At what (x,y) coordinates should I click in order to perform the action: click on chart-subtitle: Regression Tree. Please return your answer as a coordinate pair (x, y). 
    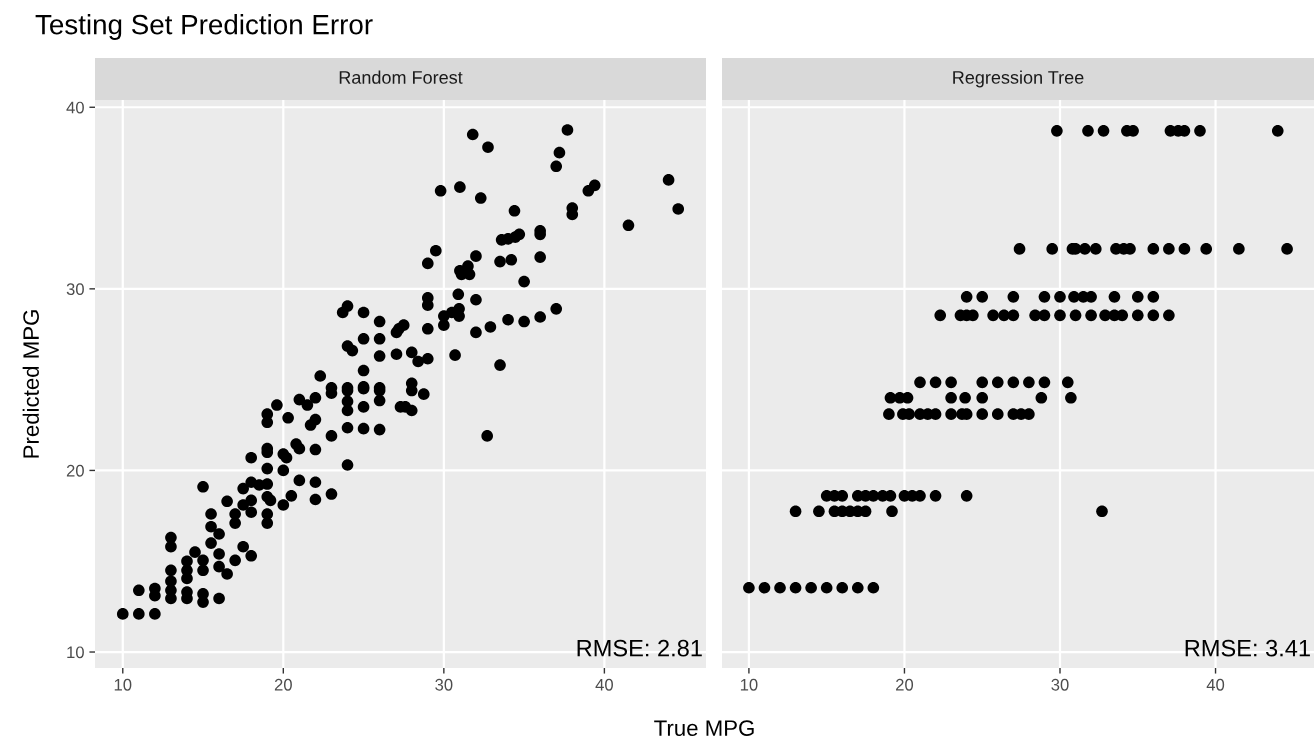
    Looking at the image, I should click on (1018, 79).